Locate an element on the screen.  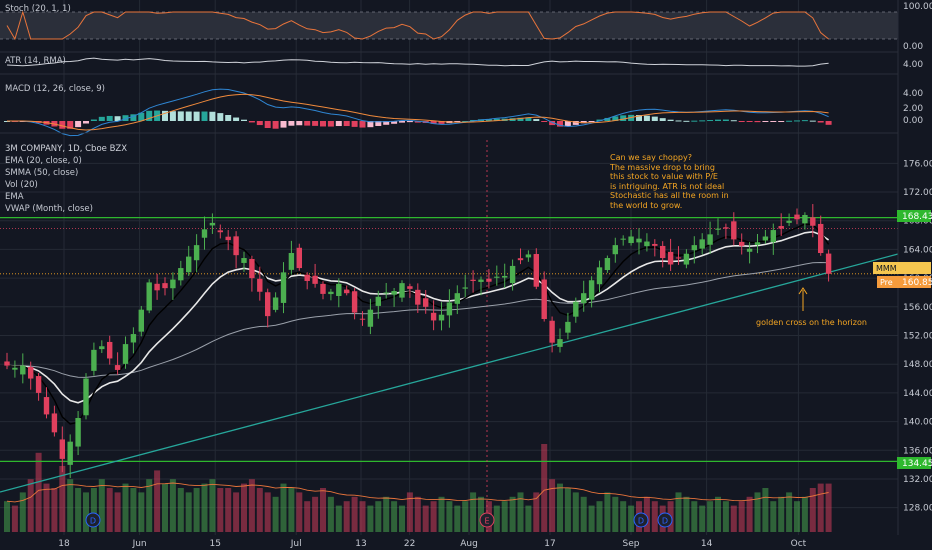
atr-tick: 4.00 is located at coordinates (913, 65).